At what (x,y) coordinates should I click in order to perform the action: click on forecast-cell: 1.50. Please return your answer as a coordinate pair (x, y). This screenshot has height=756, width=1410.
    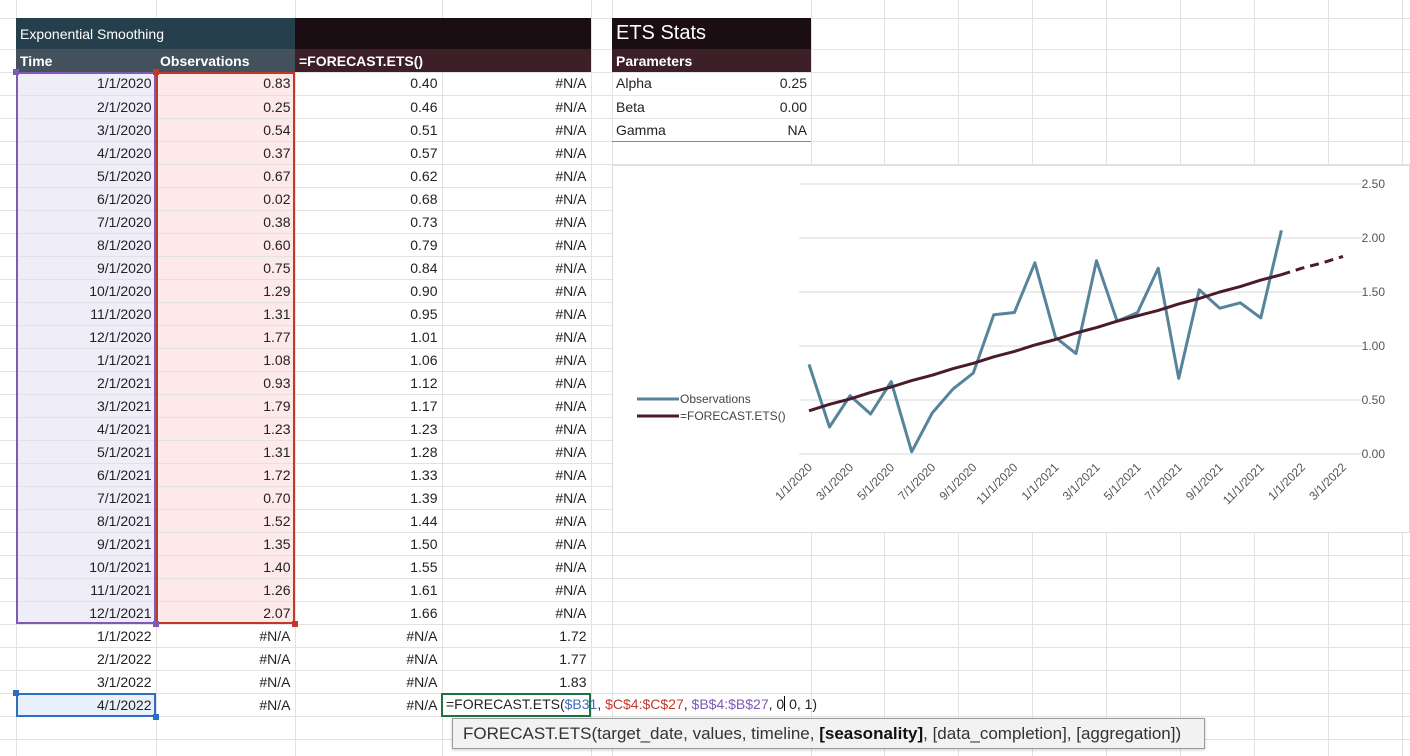
    Looking at the image, I should click on (369, 544).